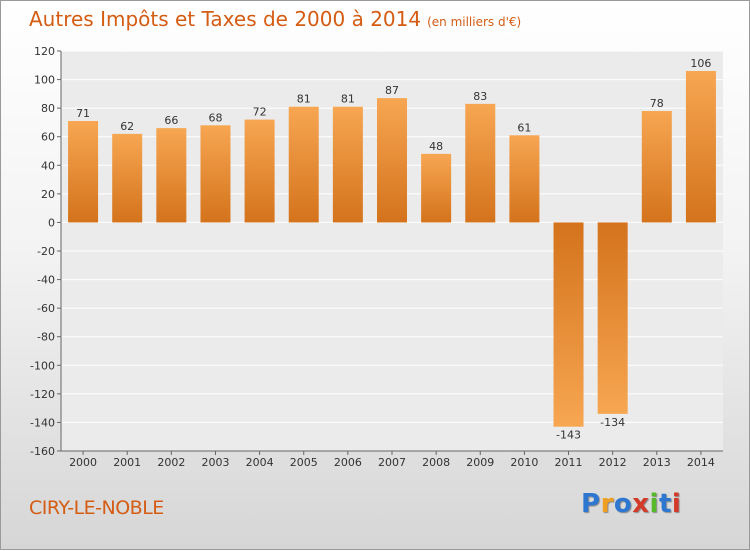 This screenshot has width=750, height=551. Describe the element at coordinates (96, 508) in the screenshot. I see `commune-name: CIRY-LE-NOBLE` at that location.